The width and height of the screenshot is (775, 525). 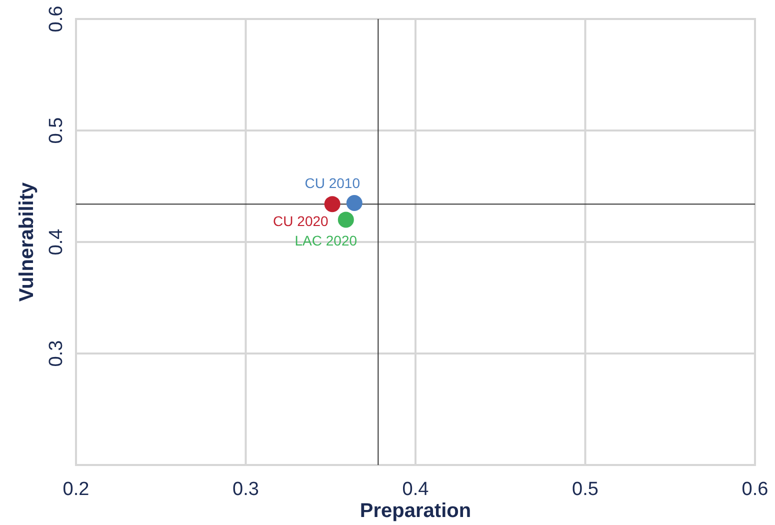 What do you see at coordinates (27, 241) in the screenshot?
I see `y-axis-title: Vulnerability` at bounding box center [27, 241].